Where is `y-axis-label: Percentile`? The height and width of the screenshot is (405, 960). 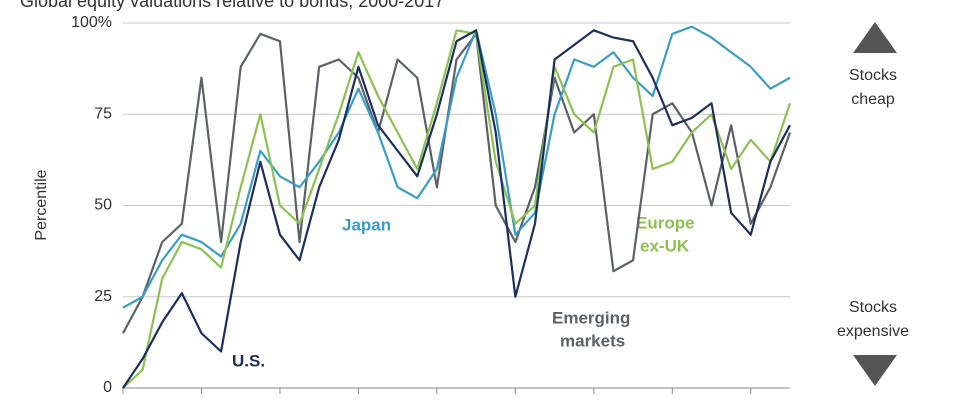
y-axis-label: Percentile is located at coordinates (41, 204).